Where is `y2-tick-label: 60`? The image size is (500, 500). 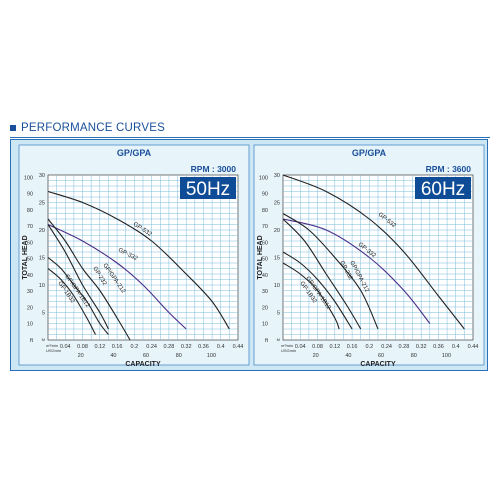
y2-tick-label: 60 is located at coordinates (265, 243).